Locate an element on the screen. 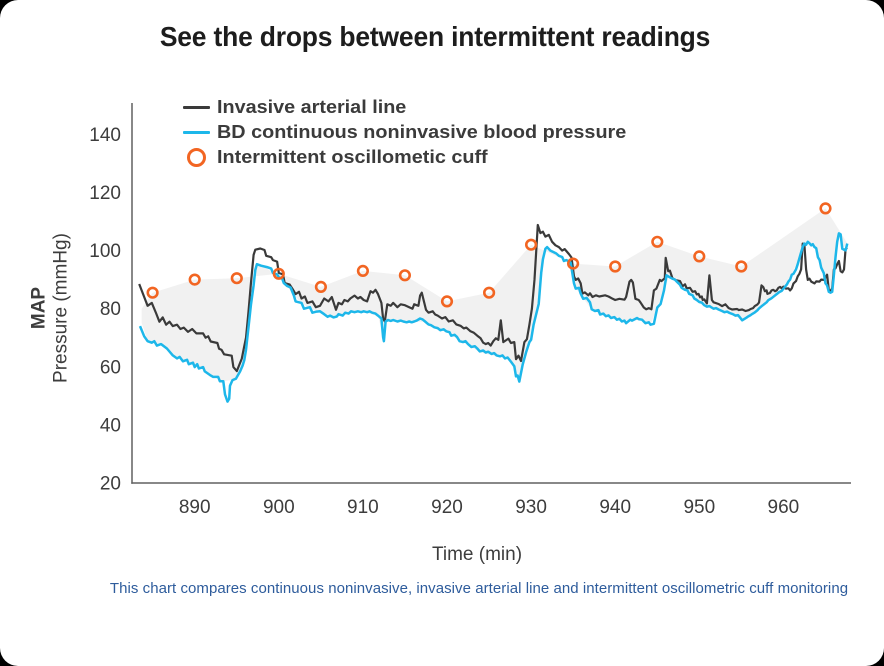 This screenshot has height=666, width=884. legend-item-bd: BD continuous noninvasive blood pressure is located at coordinates (404, 132).